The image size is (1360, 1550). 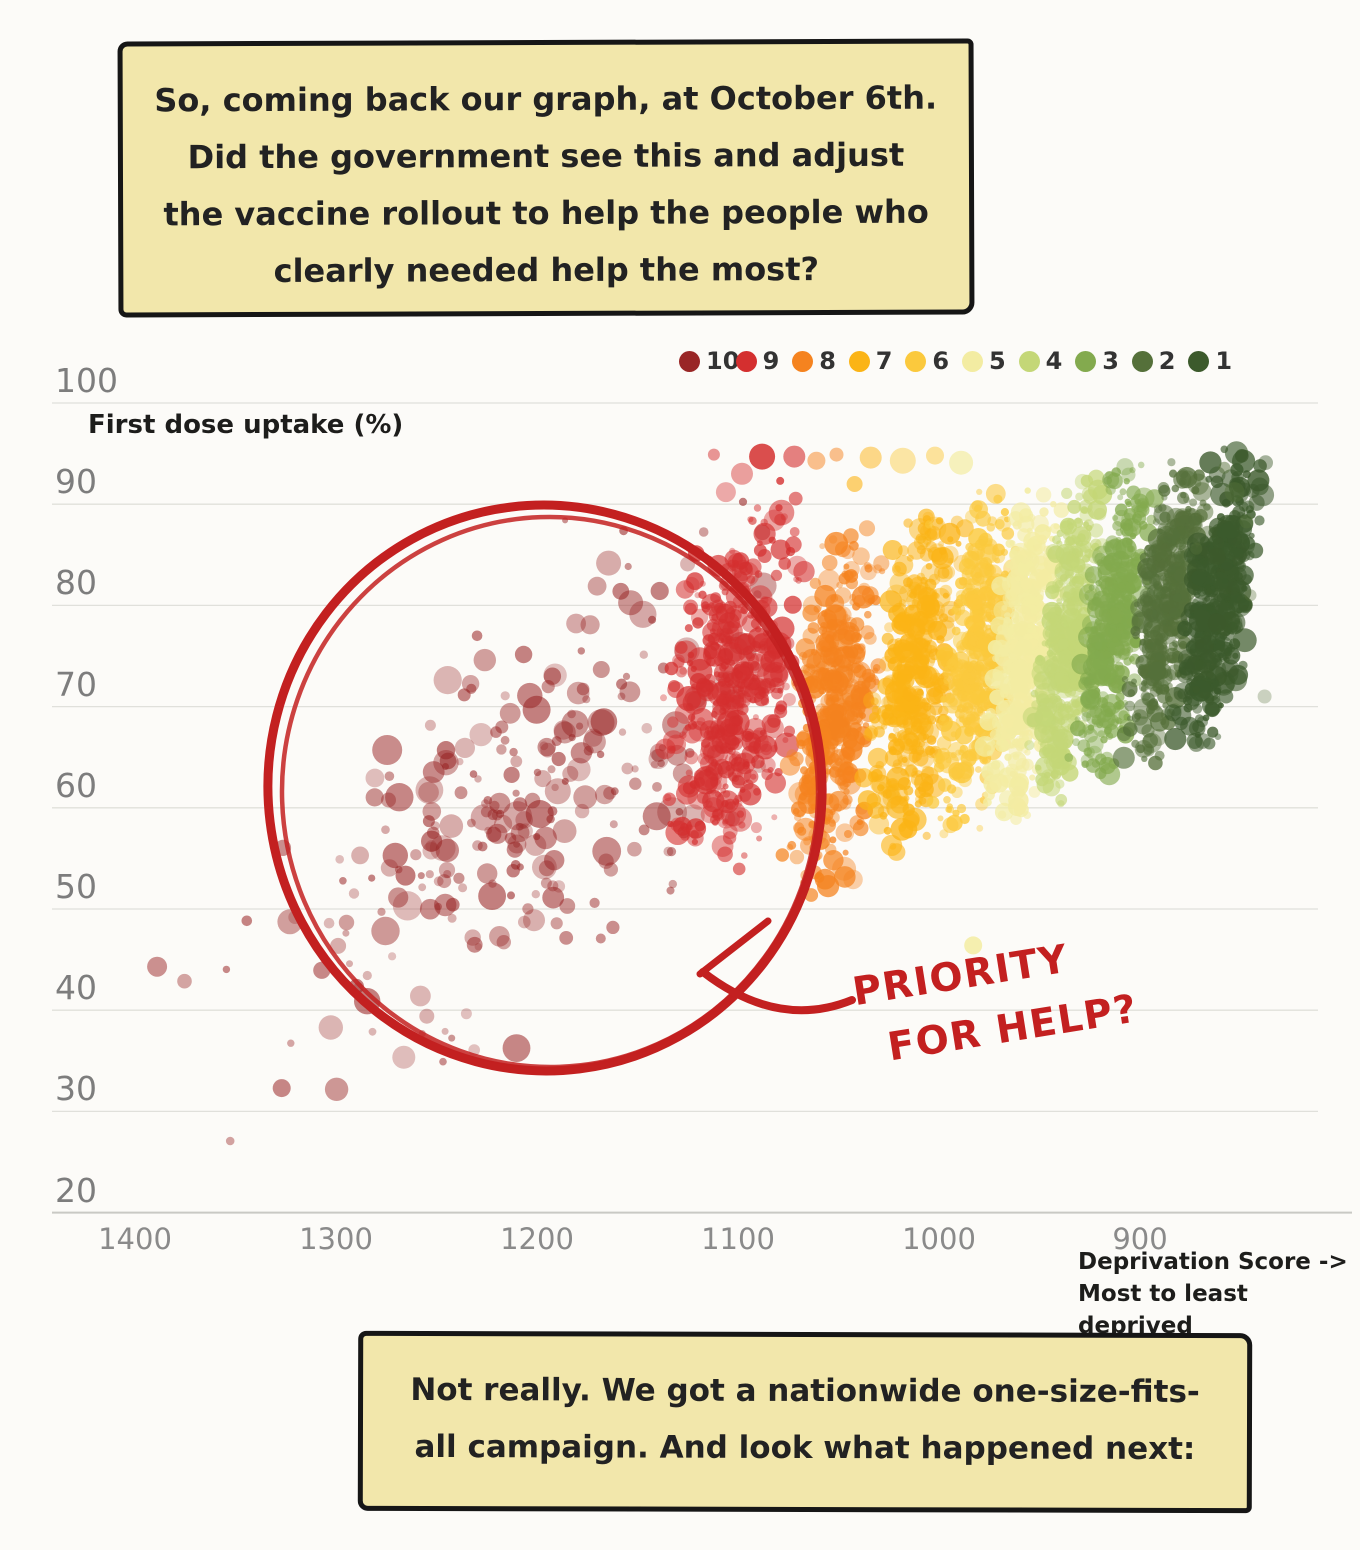 I want to click on legend-label: 1, so click(x=1224, y=361).